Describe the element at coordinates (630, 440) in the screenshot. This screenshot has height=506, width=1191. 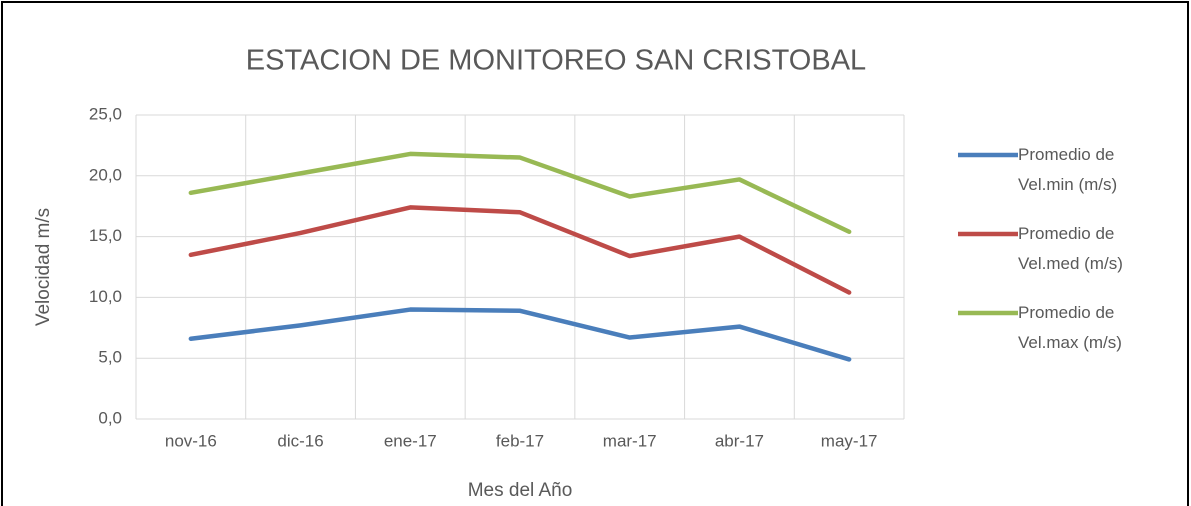
I see `x-tick-label: mar-17` at that location.